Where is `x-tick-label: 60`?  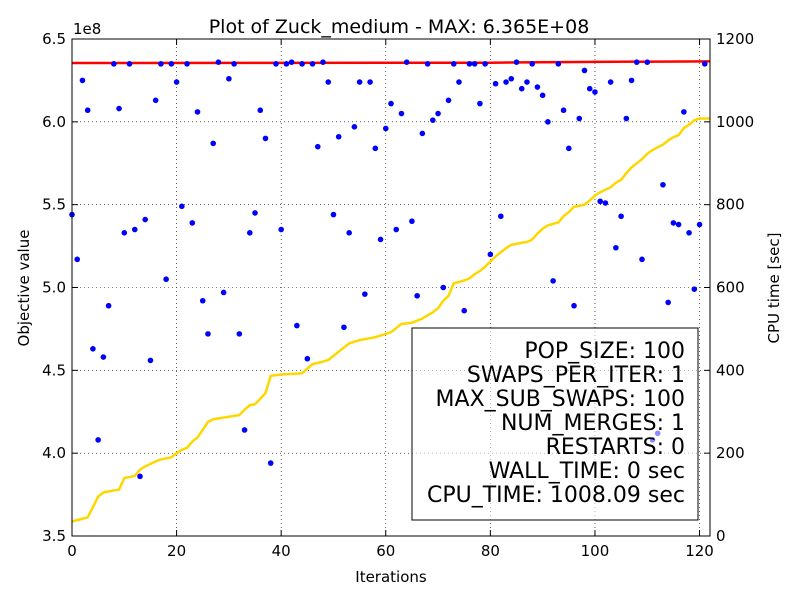 x-tick-label: 60 is located at coordinates (385, 551).